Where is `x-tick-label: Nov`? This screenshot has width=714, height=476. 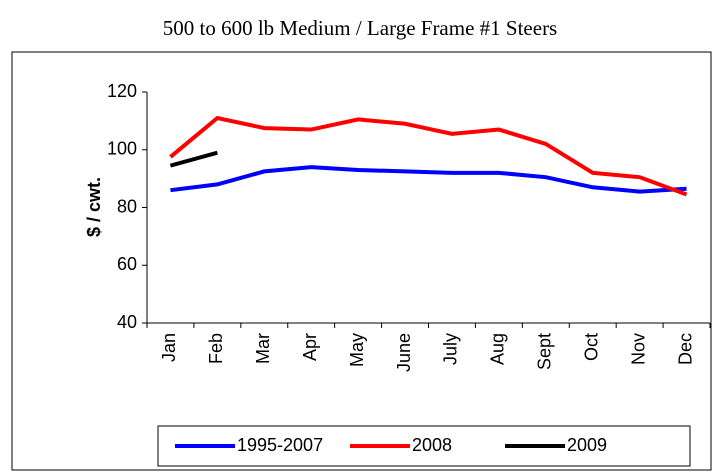
x-tick-label: Nov is located at coordinates (638, 349).